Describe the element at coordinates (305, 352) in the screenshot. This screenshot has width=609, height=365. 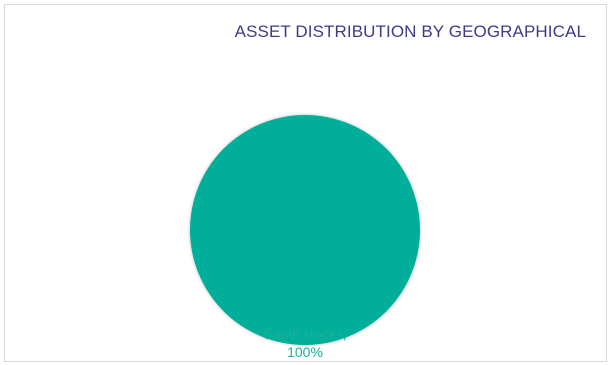
I see `slice-label-value: 100%` at that location.